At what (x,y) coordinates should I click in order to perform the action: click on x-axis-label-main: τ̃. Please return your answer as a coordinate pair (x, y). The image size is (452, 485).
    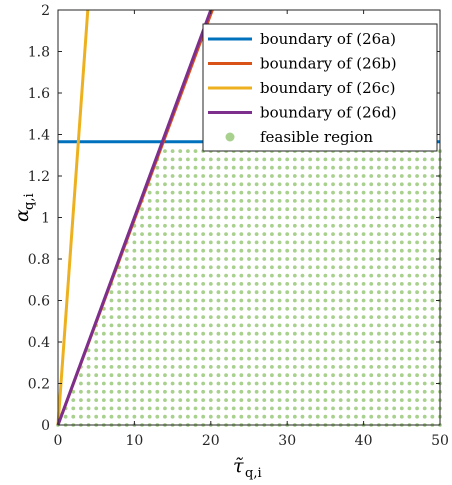
    Looking at the image, I should click on (238, 466).